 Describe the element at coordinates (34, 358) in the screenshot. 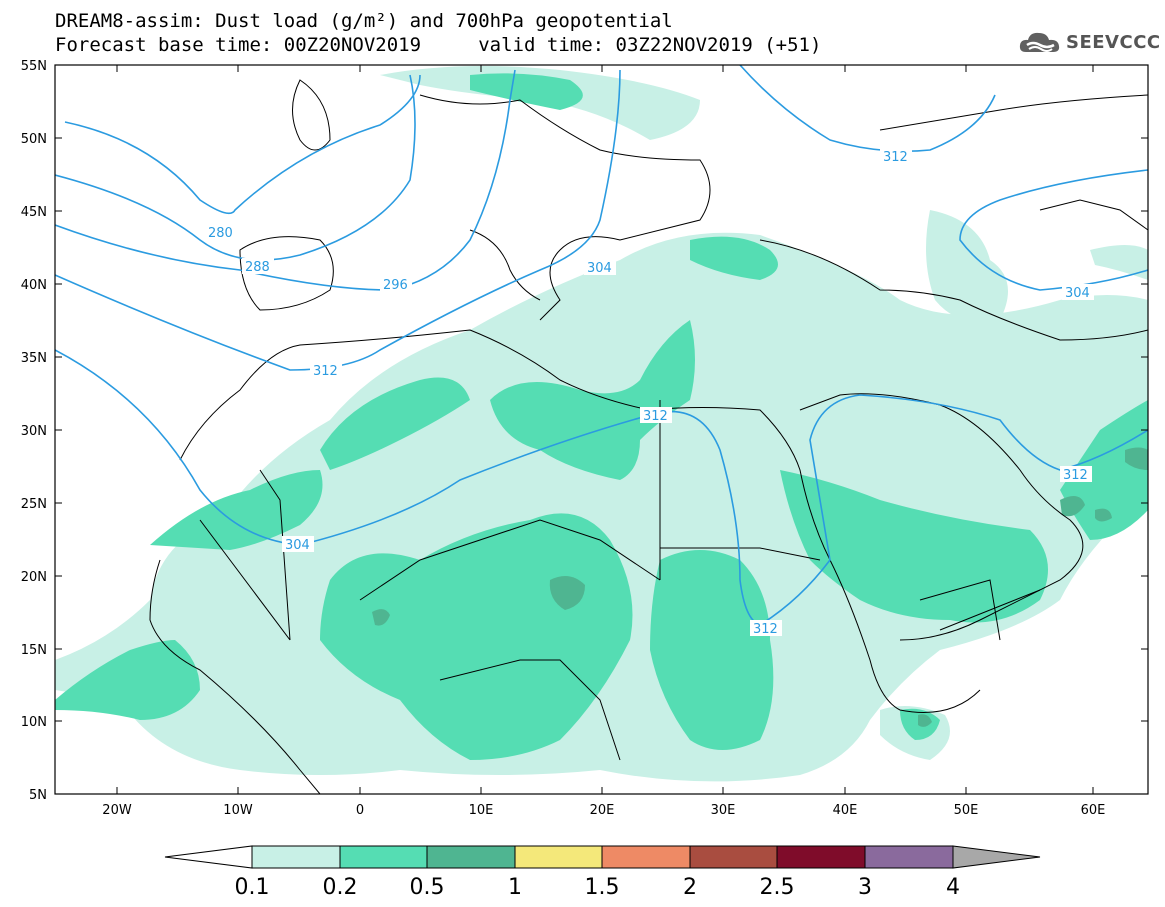

I see `lat-label: 35N` at that location.